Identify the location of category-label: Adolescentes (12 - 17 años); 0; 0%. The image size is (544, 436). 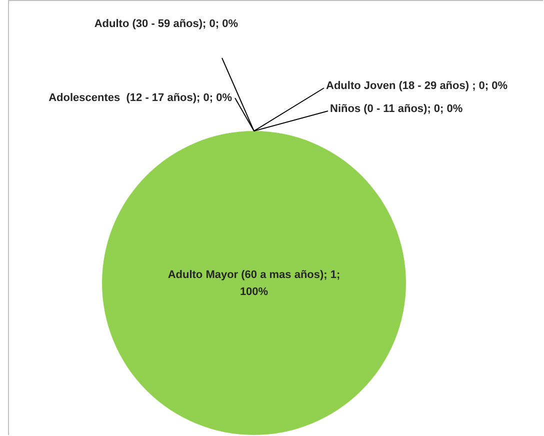
(140, 98).